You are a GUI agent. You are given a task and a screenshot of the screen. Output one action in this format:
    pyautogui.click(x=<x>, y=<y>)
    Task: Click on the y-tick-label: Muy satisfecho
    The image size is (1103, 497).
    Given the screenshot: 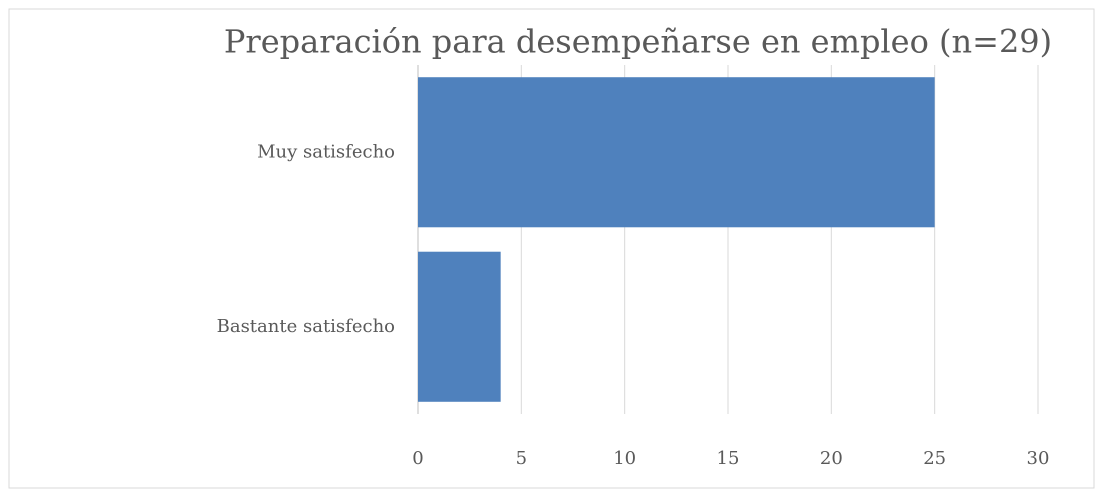 What is the action you would take?
    pyautogui.click(x=326, y=151)
    